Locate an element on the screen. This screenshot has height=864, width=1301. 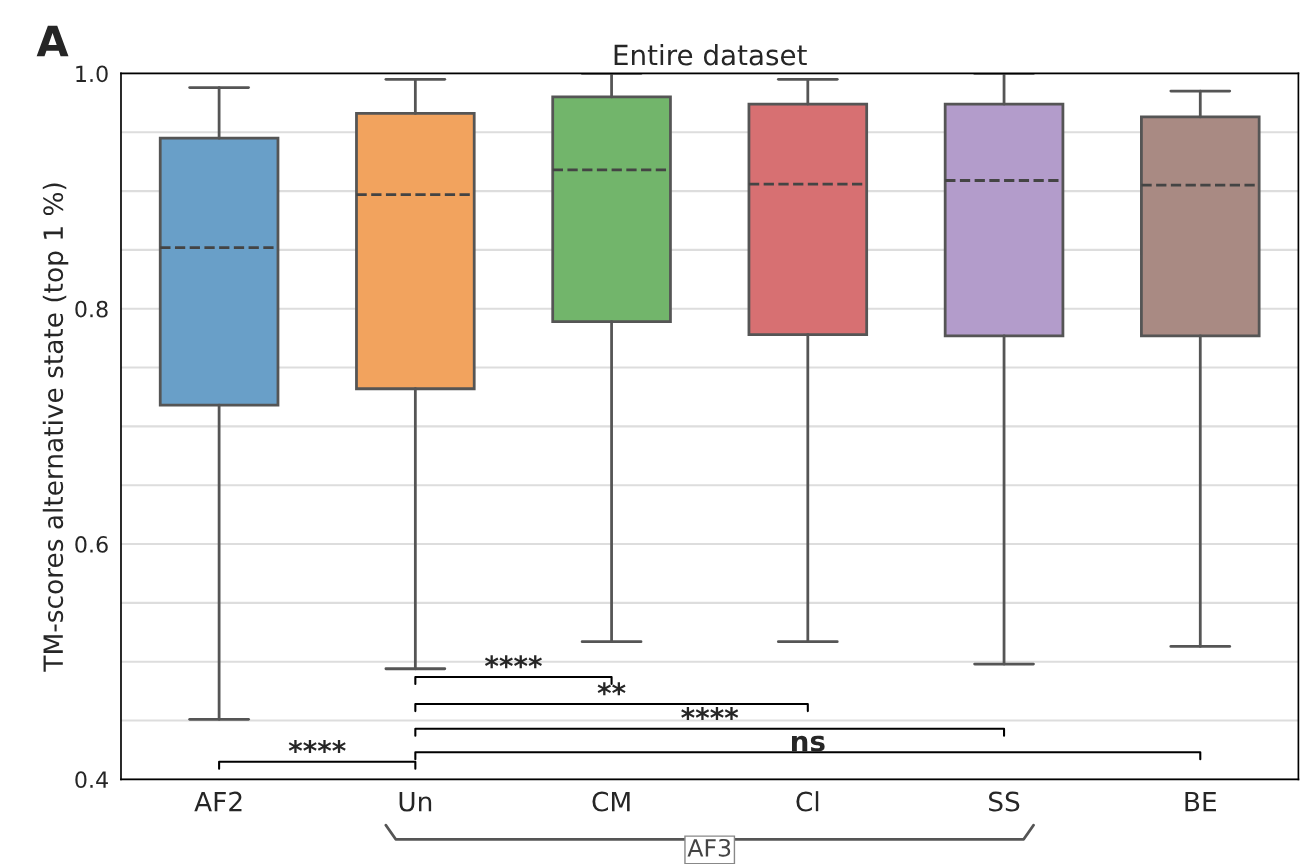
y-tick-label: 1.0 is located at coordinates (92, 74).